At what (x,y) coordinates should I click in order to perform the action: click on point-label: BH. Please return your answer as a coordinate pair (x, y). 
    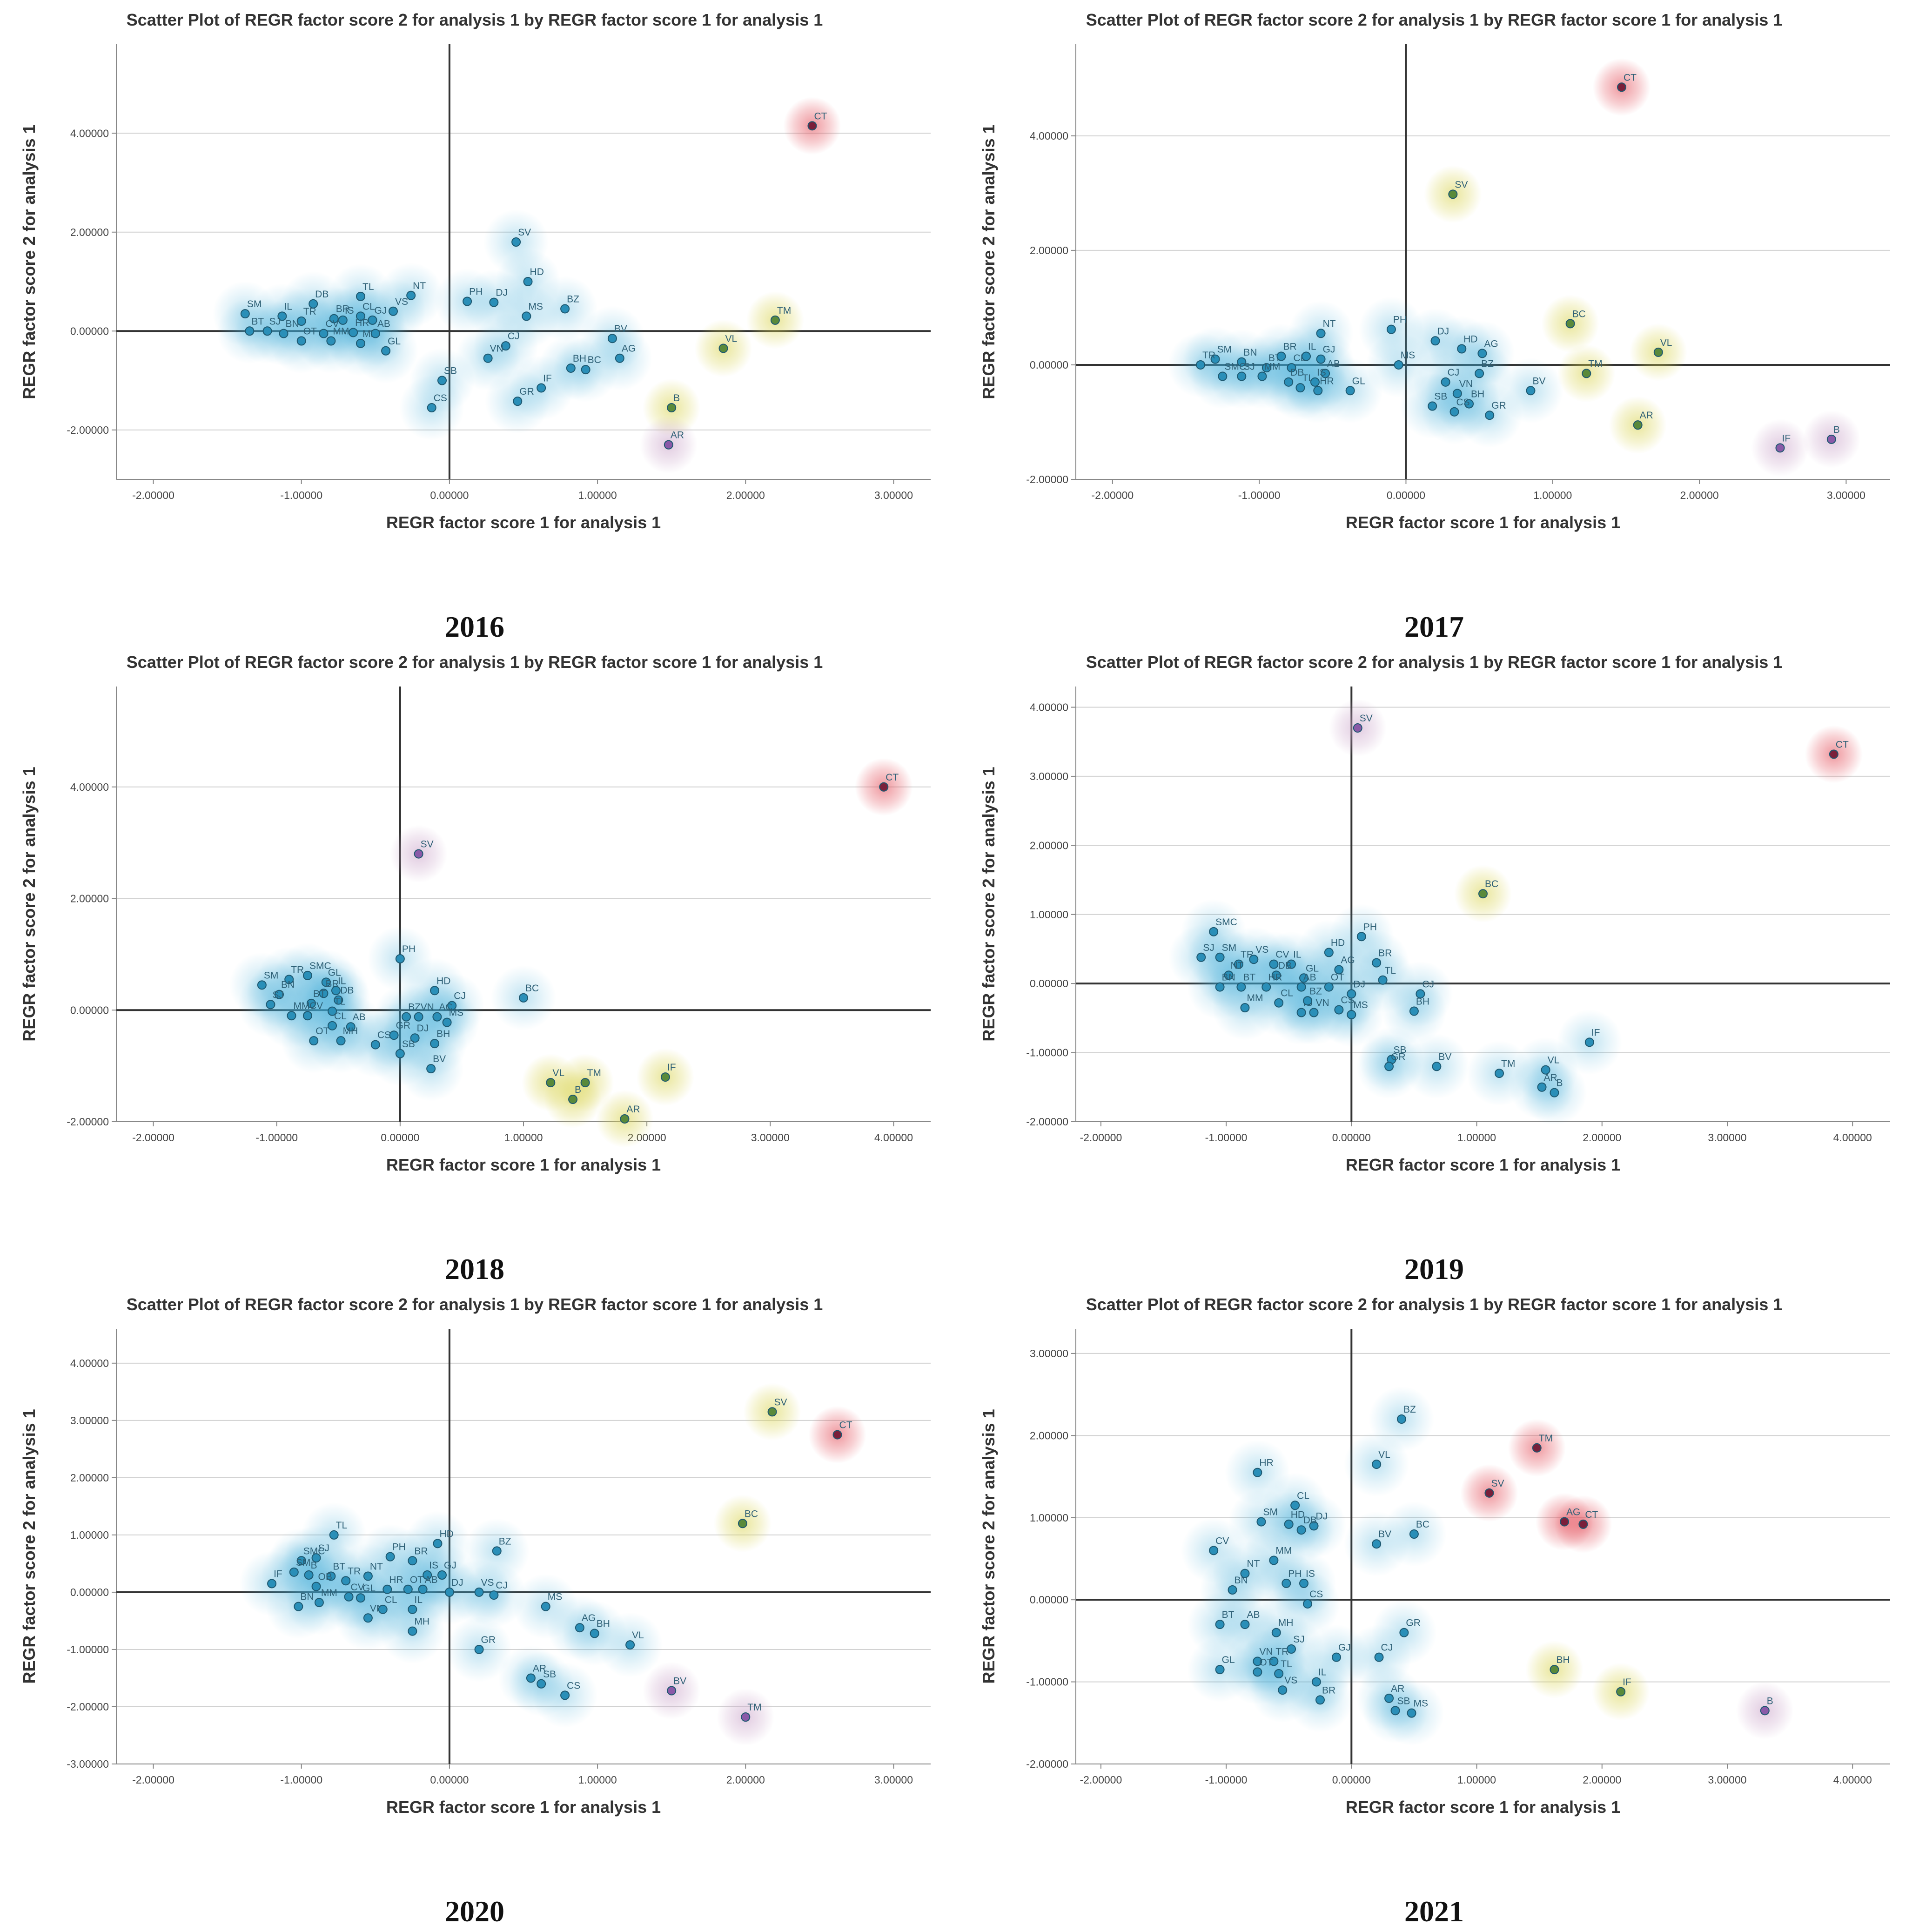
    Looking at the image, I should click on (443, 1034).